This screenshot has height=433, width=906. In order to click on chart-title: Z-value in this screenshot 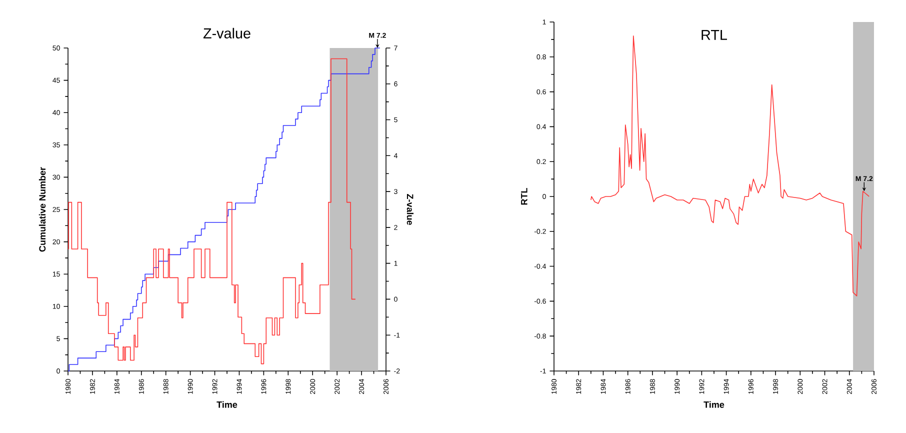, I will do `click(226, 33)`.